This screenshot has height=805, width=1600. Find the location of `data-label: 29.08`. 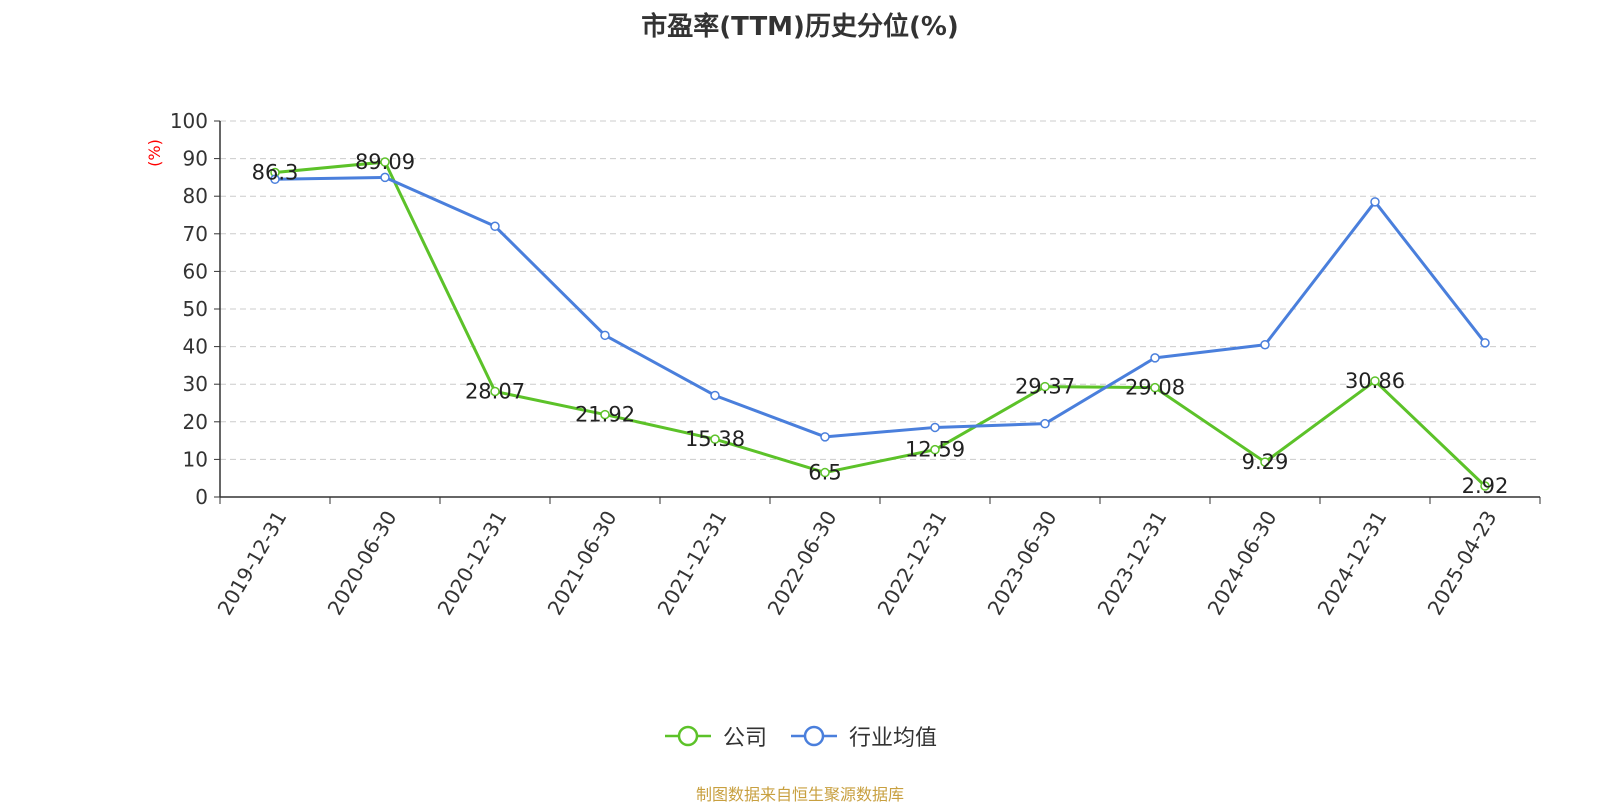

data-label: 29.08 is located at coordinates (1155, 388).